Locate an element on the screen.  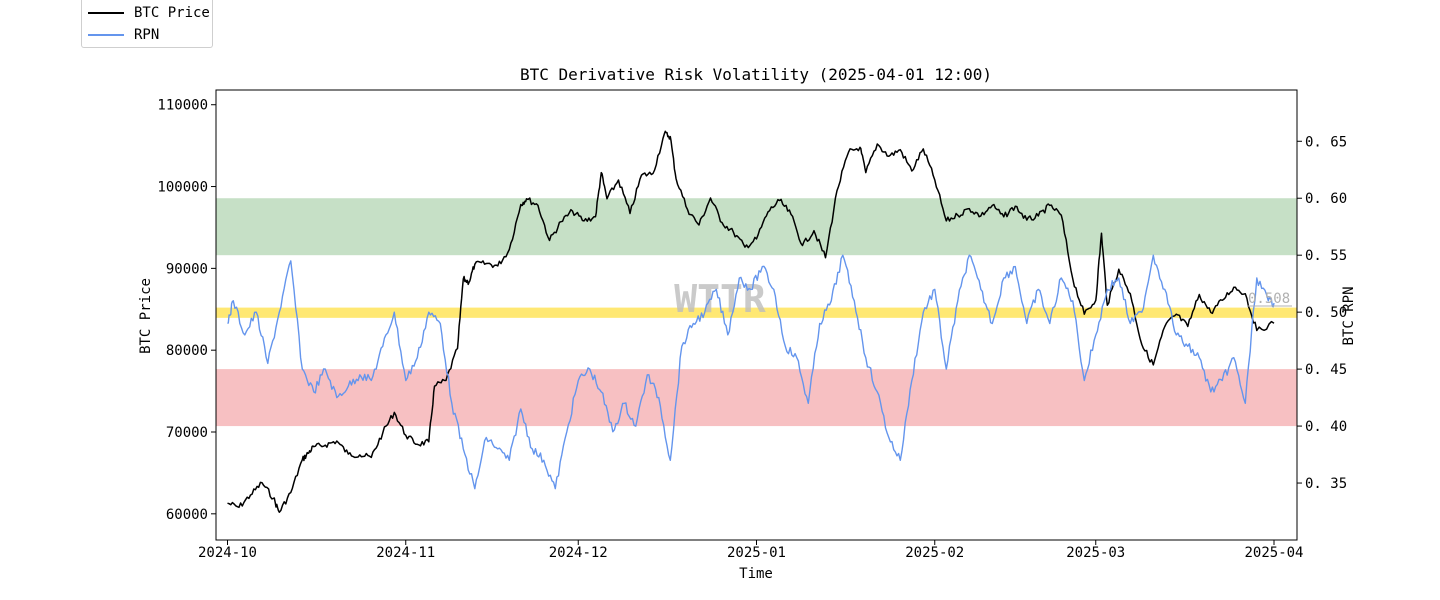
y-right-tick-label: 0. 35 is located at coordinates (1326, 484).